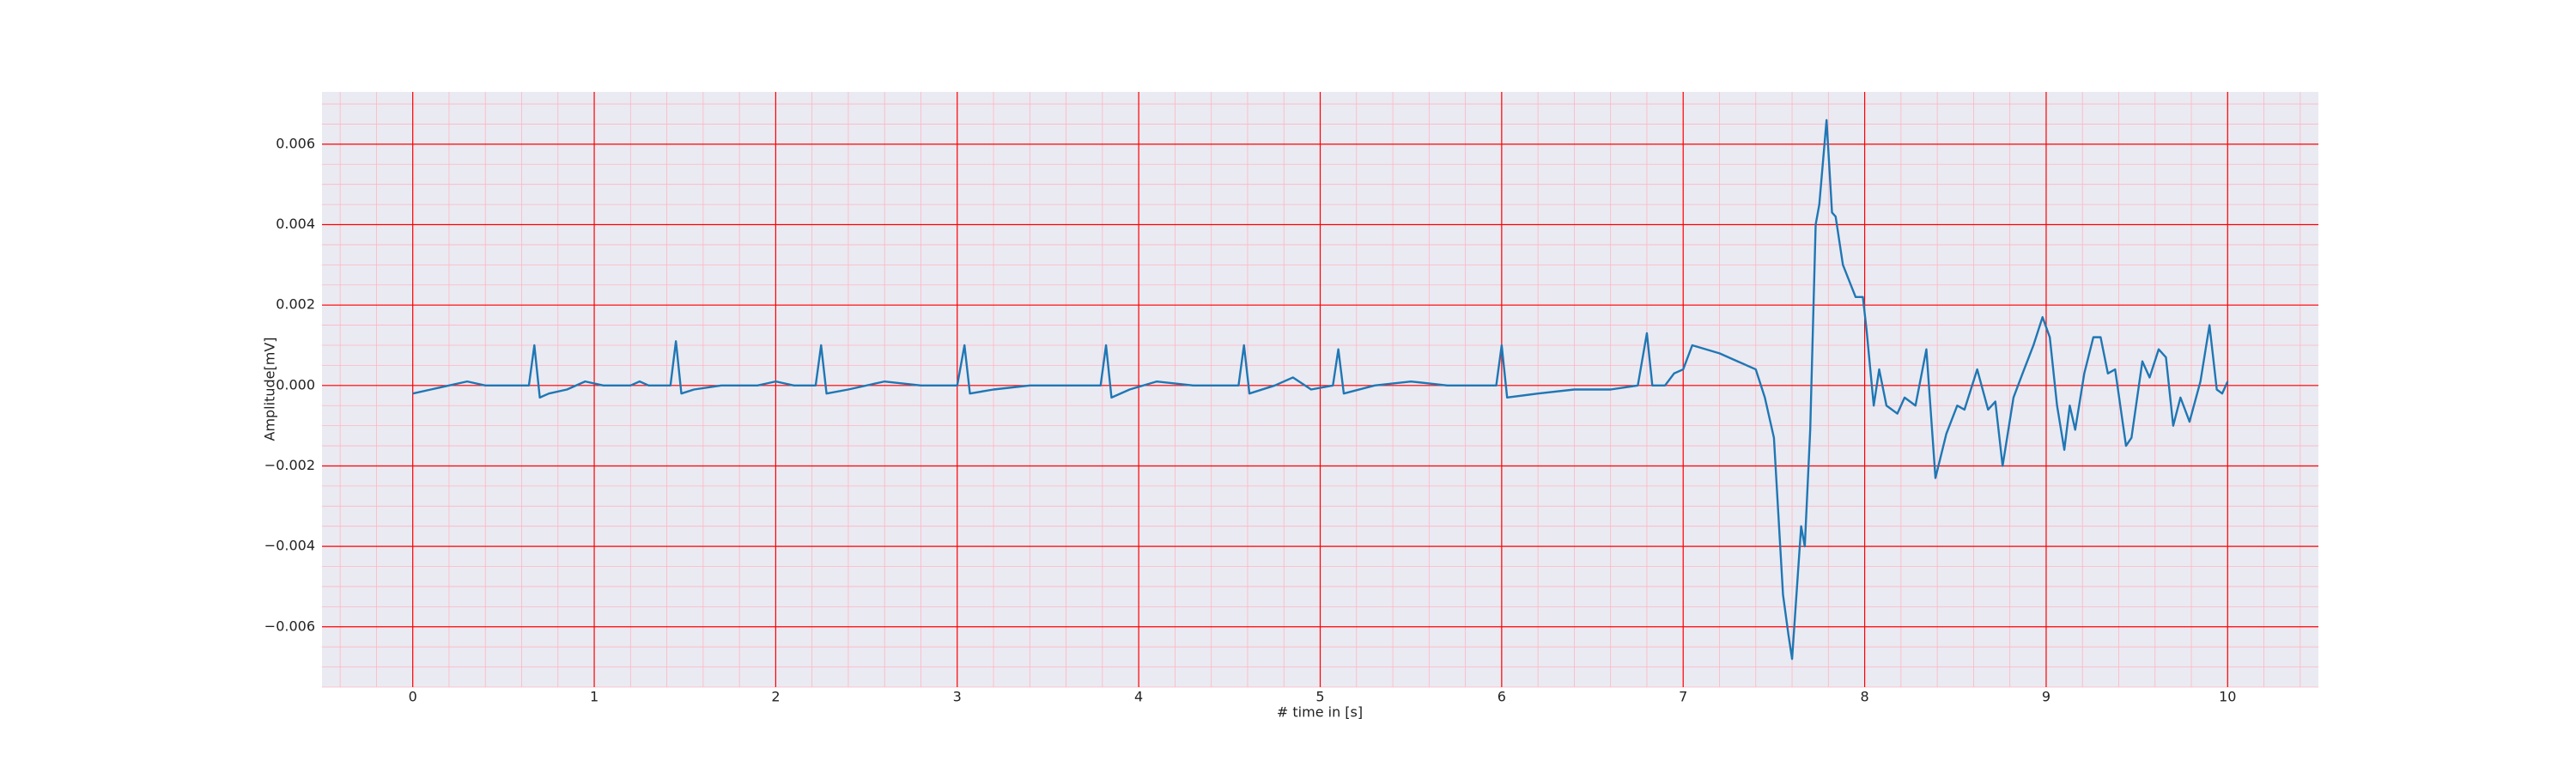 This screenshot has width=2576, height=773. I want to click on x-tick-label: 8, so click(1864, 697).